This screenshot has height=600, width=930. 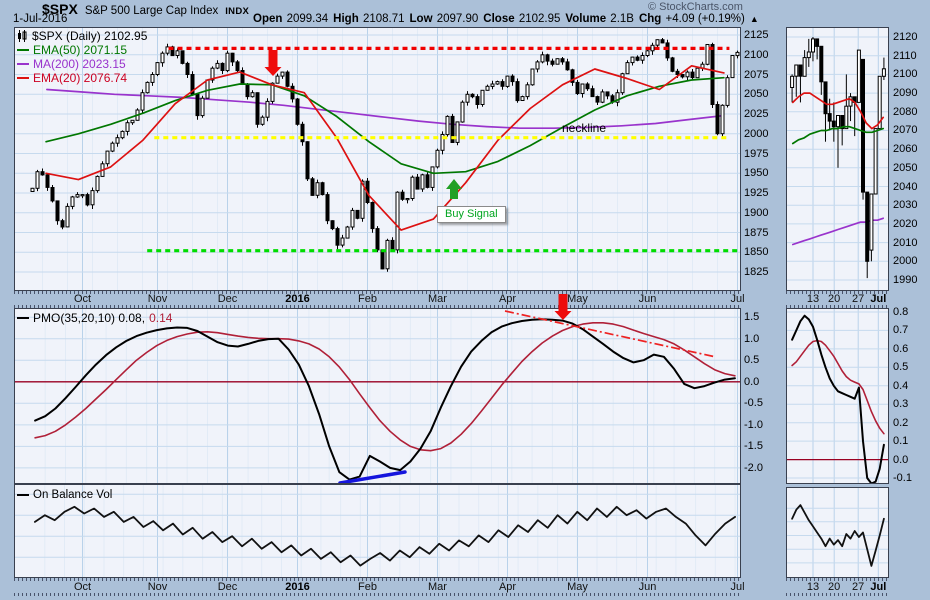 I want to click on price-y-tick-label: 2000, so click(x=756, y=133).